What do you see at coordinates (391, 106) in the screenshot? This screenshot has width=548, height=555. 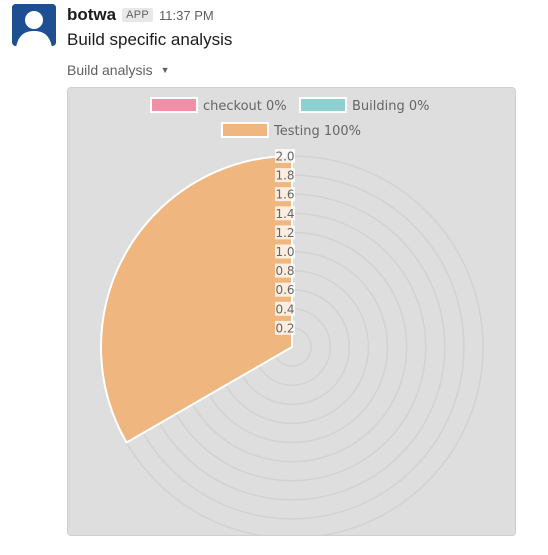 I see `legend-label: Building 0%` at bounding box center [391, 106].